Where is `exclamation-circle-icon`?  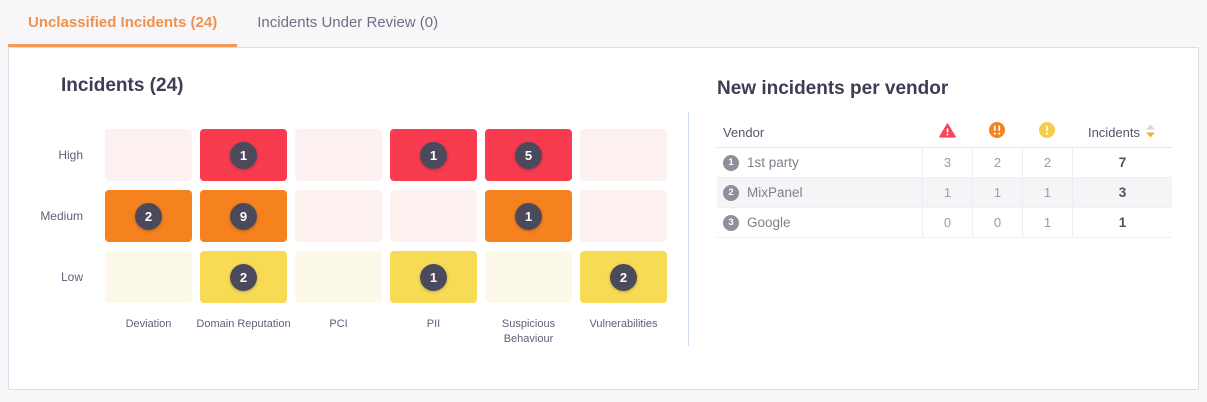 exclamation-circle-icon is located at coordinates (1047, 132).